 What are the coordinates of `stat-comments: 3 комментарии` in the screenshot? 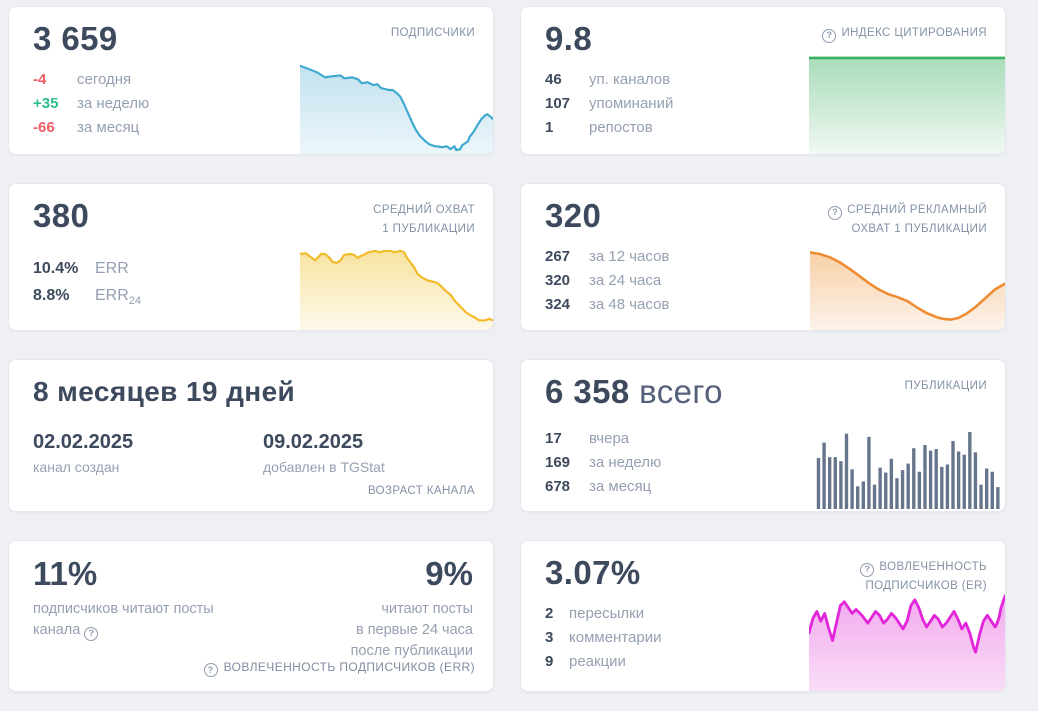 It's located at (603, 637).